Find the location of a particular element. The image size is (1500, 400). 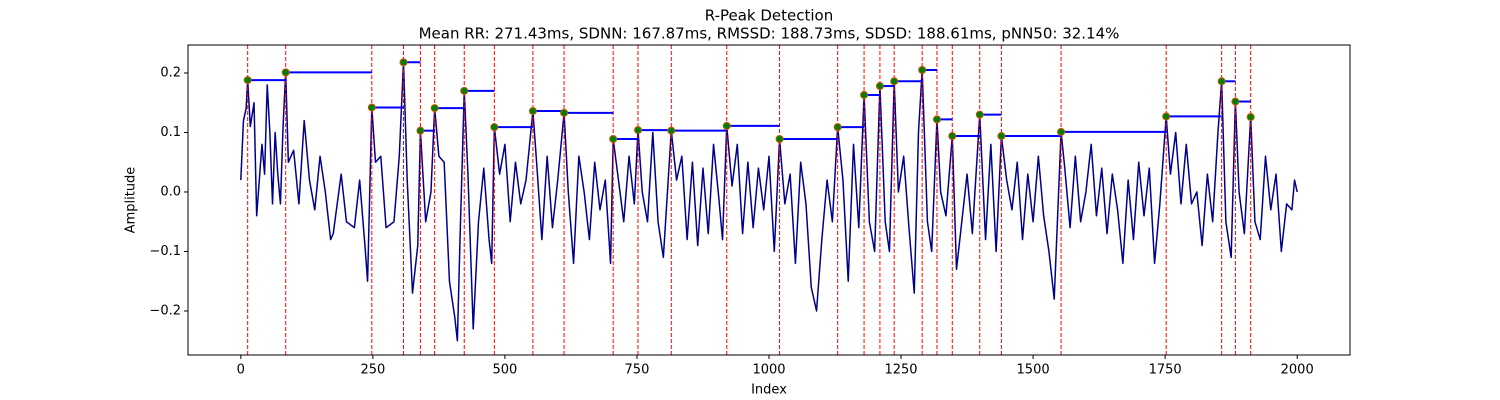

x-tick-label: 1500 is located at coordinates (1033, 370).